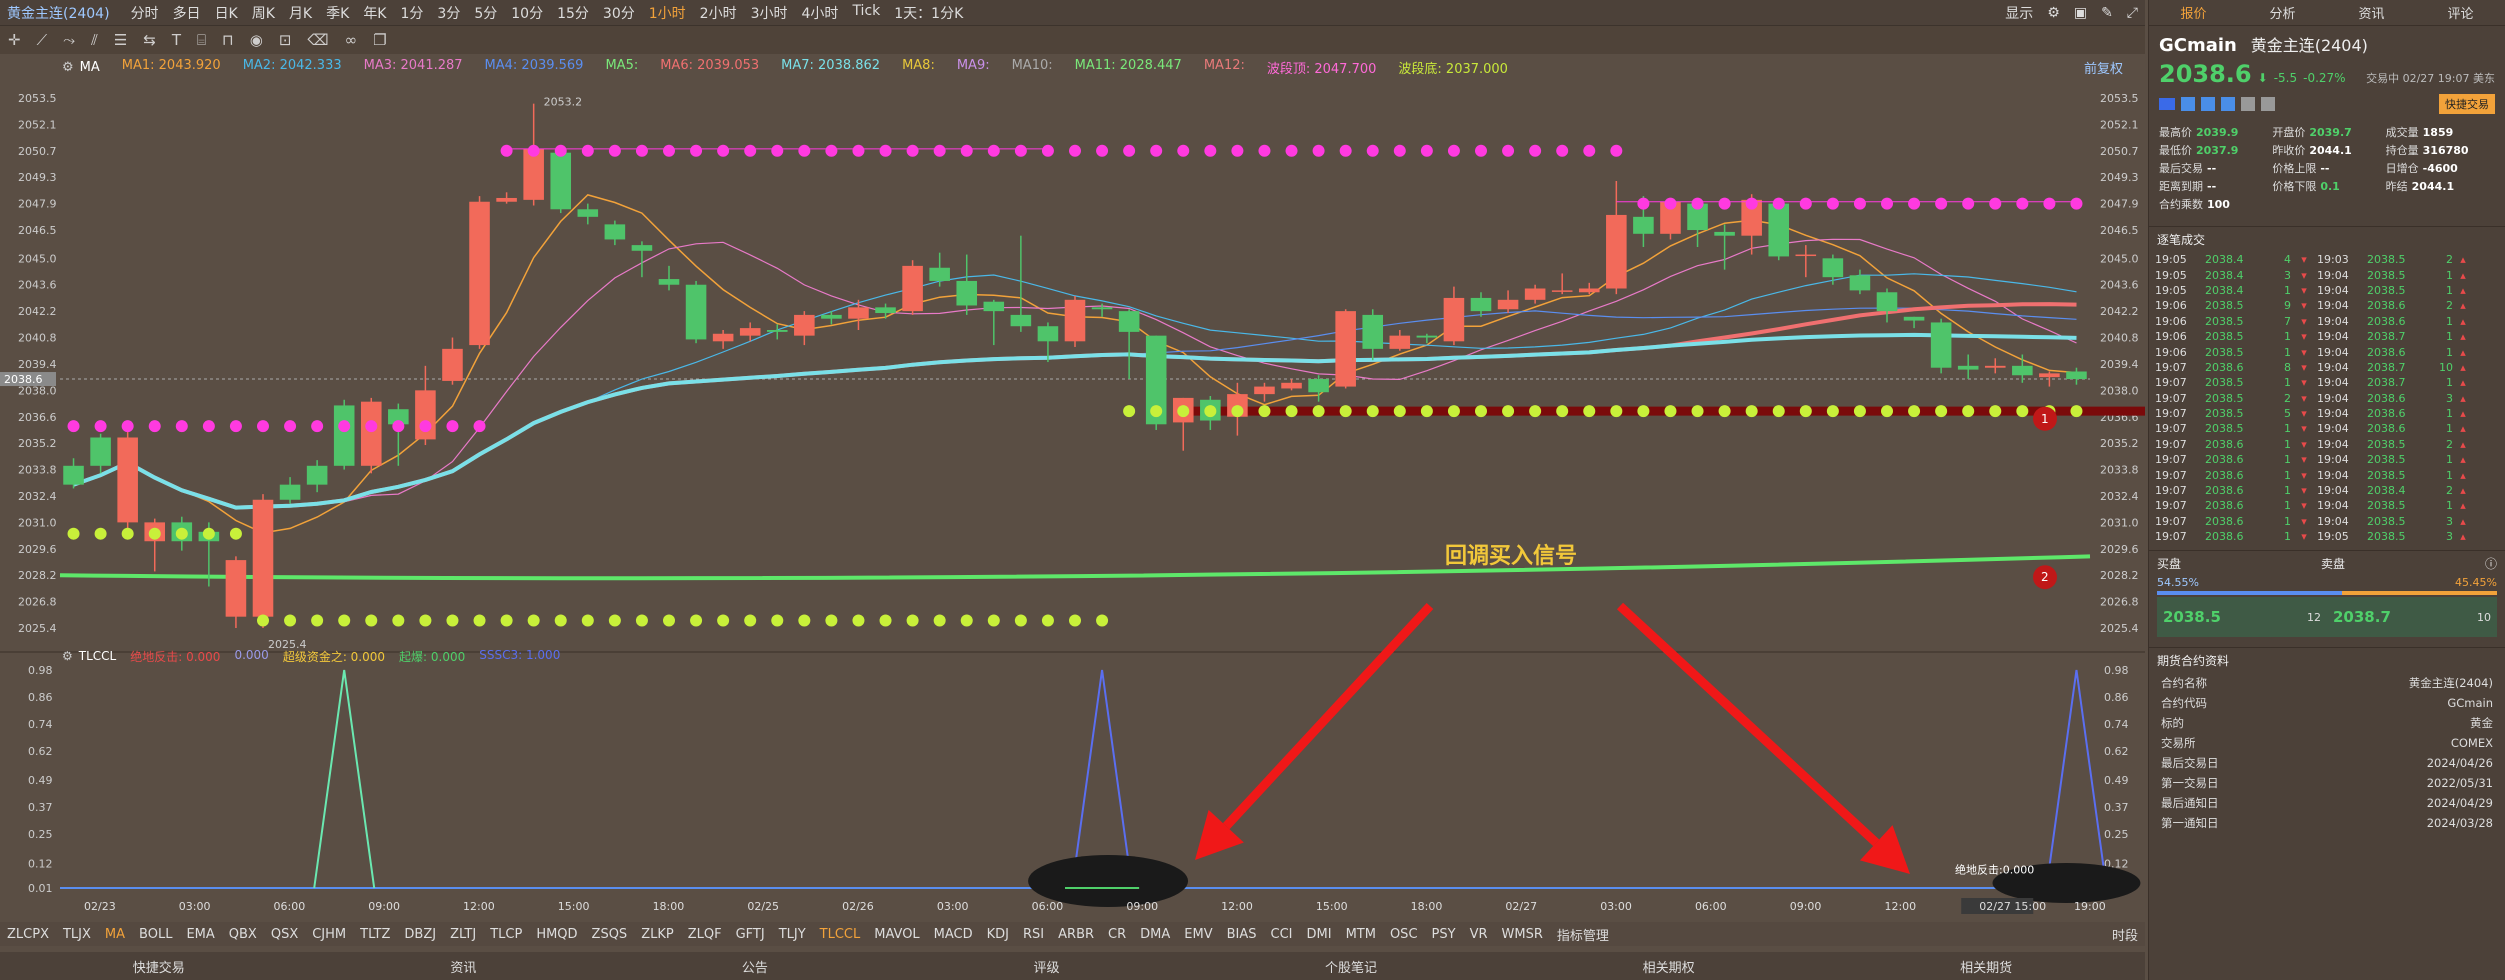  I want to click on period-tab: 5分, so click(486, 13).